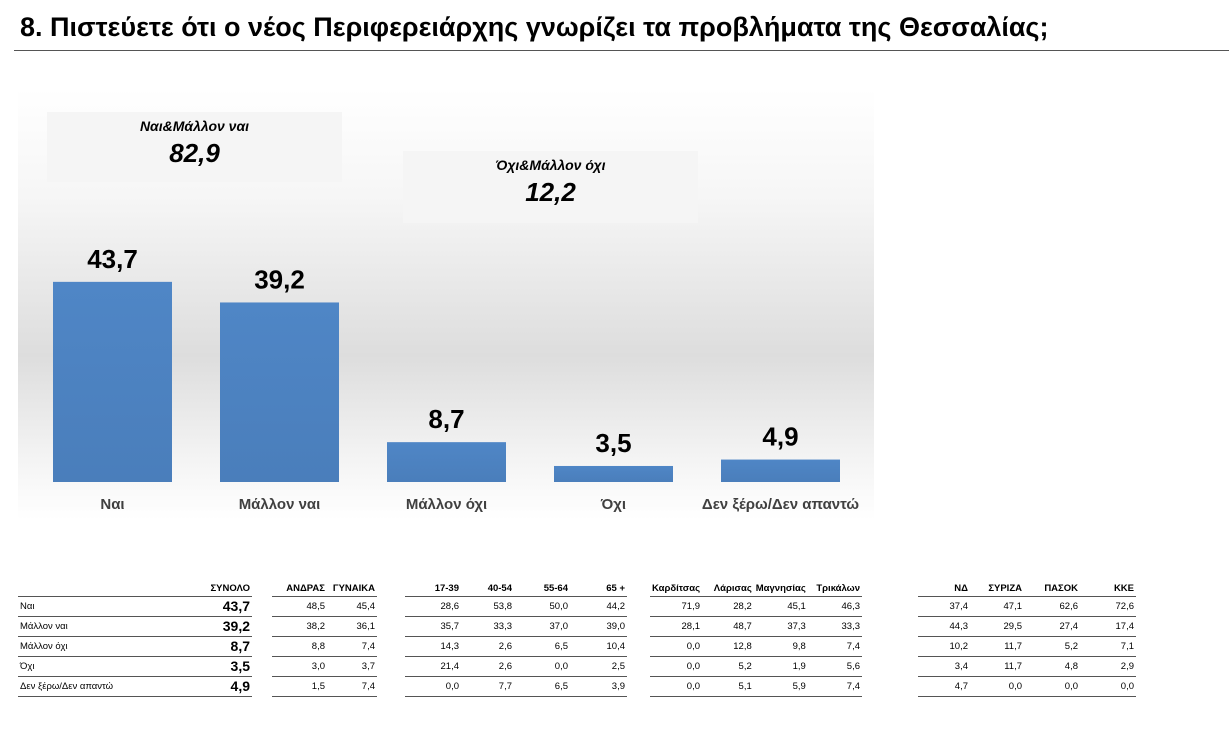 The width and height of the screenshot is (1229, 735). Describe the element at coordinates (542, 605) in the screenshot. I see `table-cell: 50,0` at that location.